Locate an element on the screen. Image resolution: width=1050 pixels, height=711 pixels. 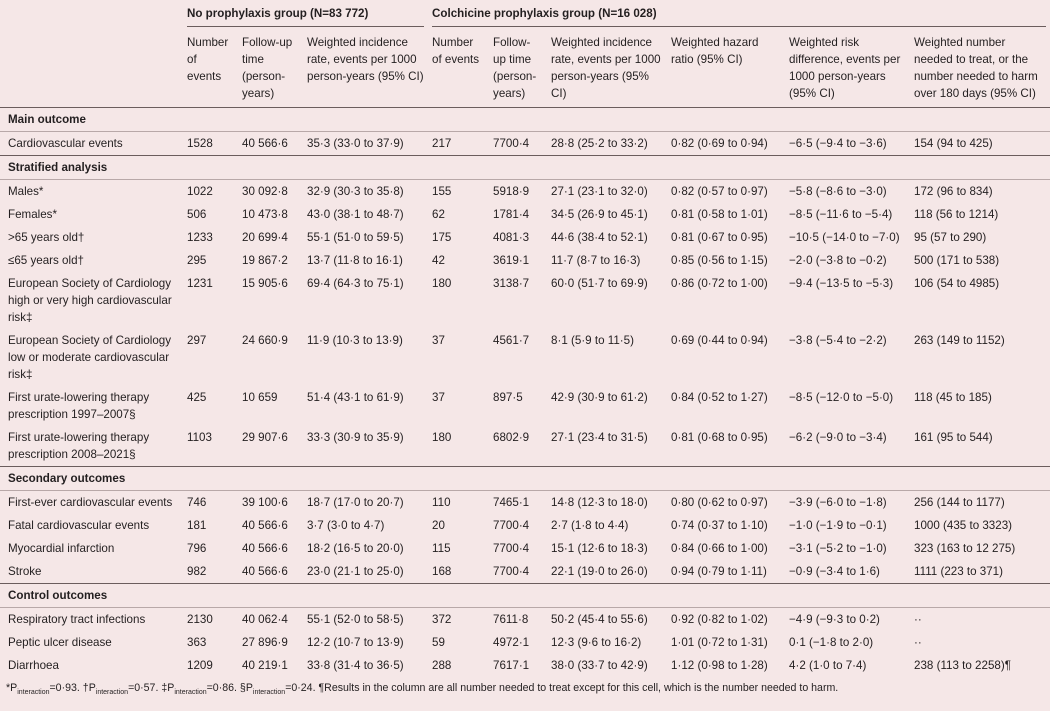
cell: 11·9 (10·3 to 13·9) is located at coordinates (355, 340).